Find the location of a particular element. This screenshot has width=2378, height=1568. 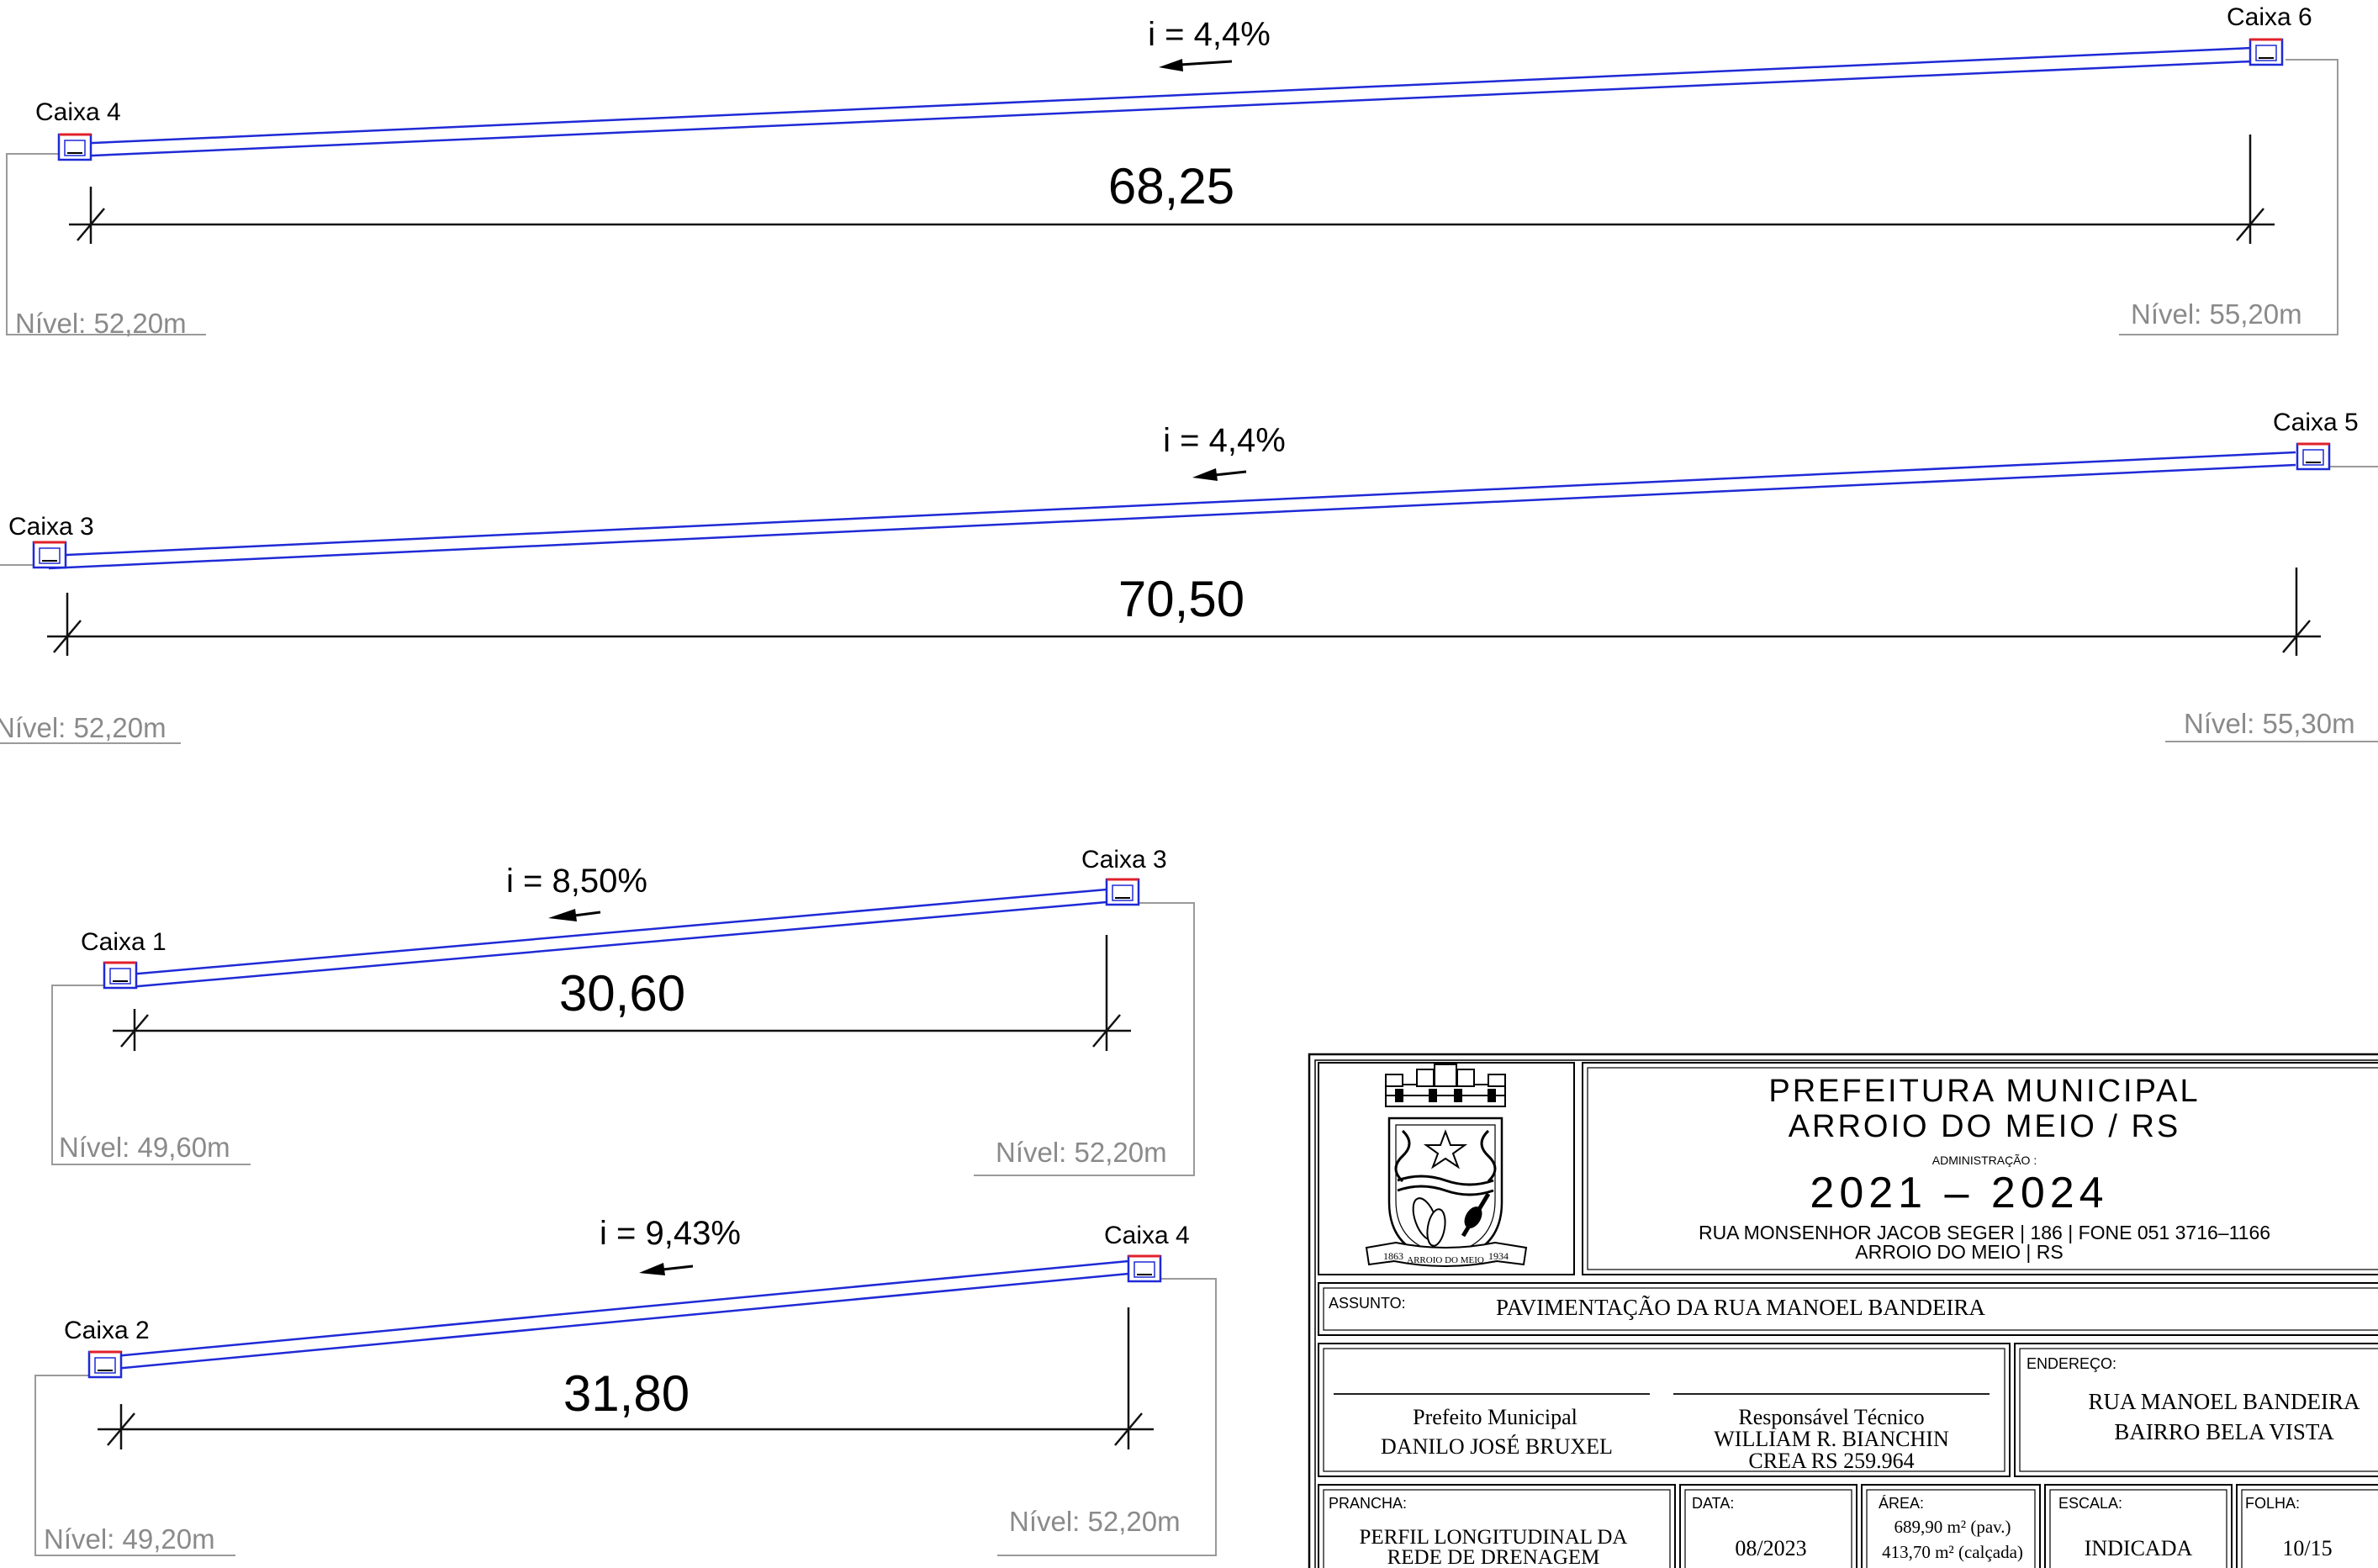

administracao-years: 2021 – 2024 is located at coordinates (1959, 1193).